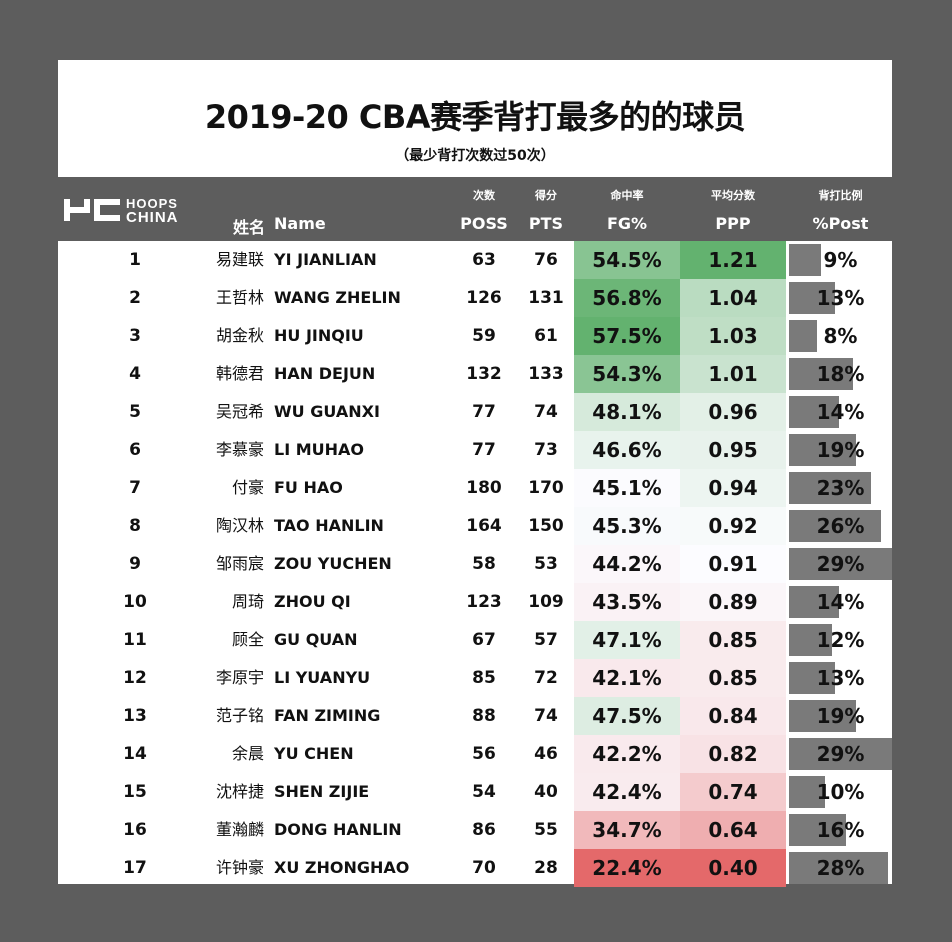 This screenshot has width=952, height=942. Describe the element at coordinates (475, 602) in the screenshot. I see `table-row: 10 周琦 ZHOU QI 123 109 43.5% 0.89 14%` at that location.